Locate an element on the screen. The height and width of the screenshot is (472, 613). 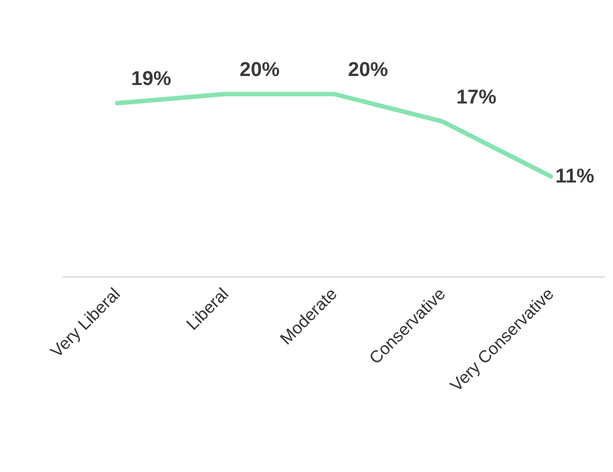
data-label: 17% is located at coordinates (476, 97).